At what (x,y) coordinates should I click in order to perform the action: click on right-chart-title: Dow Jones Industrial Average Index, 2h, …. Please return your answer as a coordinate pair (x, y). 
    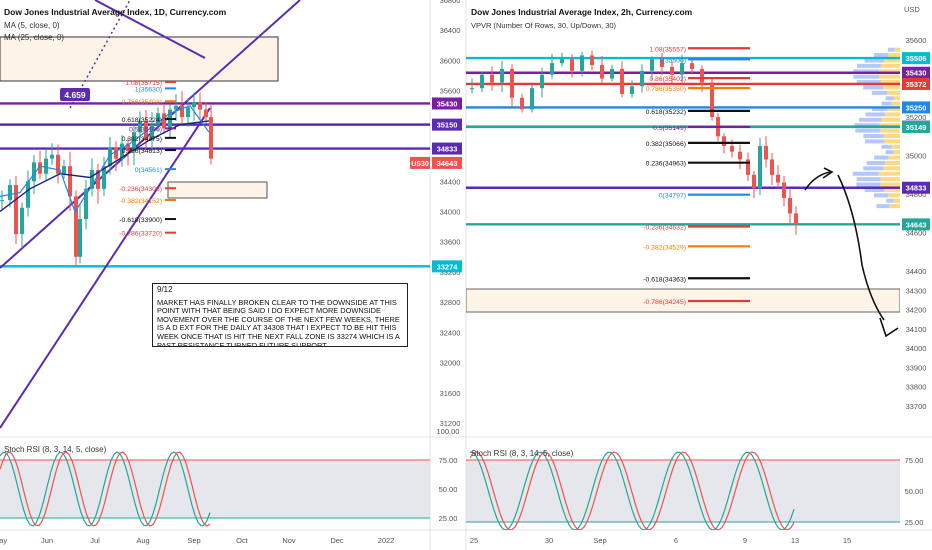
    Looking at the image, I should click on (582, 12).